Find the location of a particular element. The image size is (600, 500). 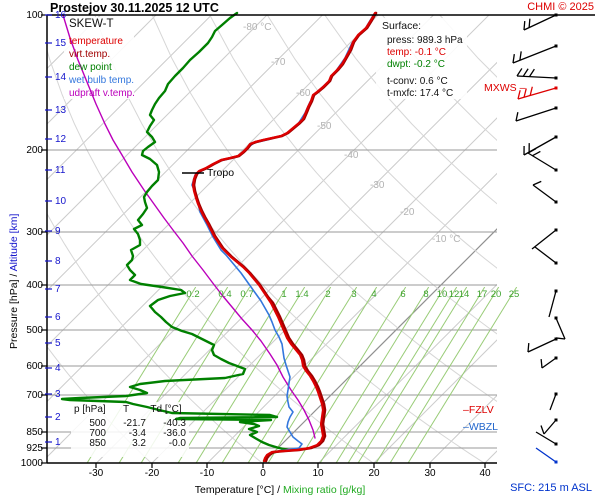

mixing-ratio-label: 17 is located at coordinates (482, 294).